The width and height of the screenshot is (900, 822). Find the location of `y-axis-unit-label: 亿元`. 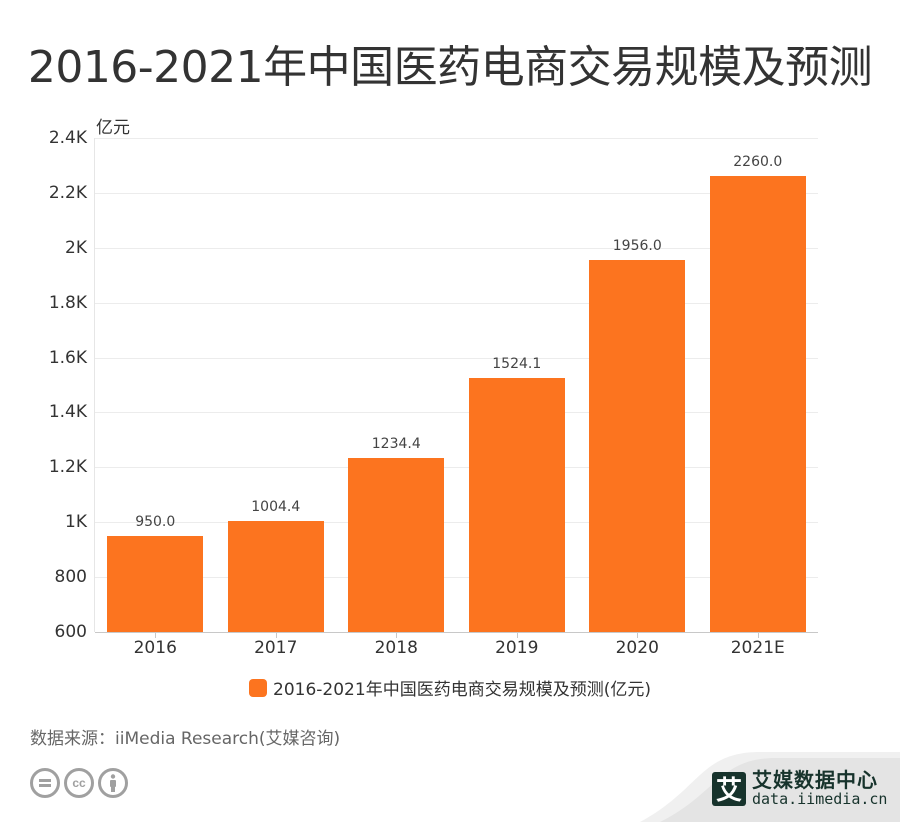

y-axis-unit-label: 亿元 is located at coordinates (113, 128).